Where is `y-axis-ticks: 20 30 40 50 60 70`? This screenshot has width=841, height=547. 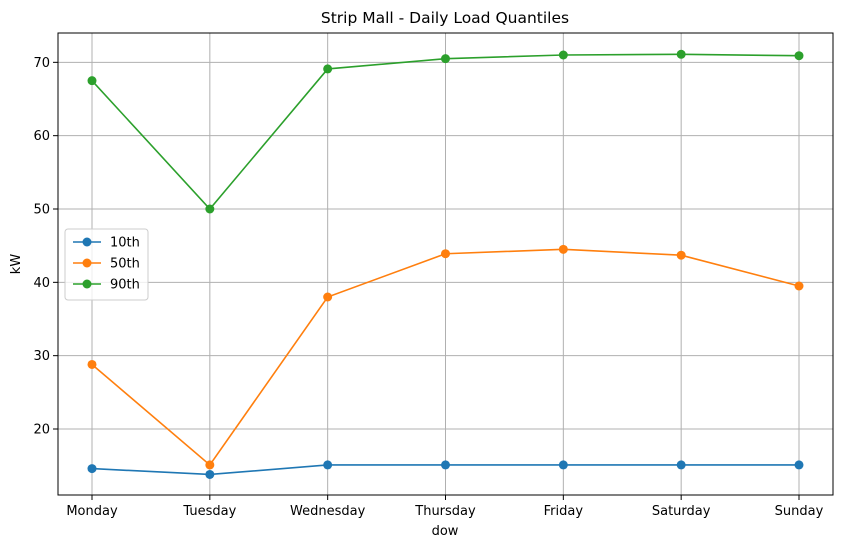
y-axis-ticks: 20 30 40 50 60 70 is located at coordinates (45, 247).